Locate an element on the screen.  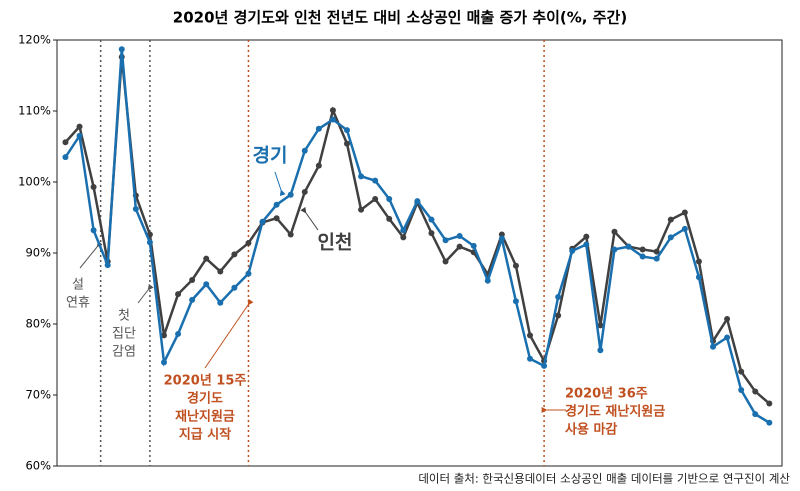
y-tick-label: 60% is located at coordinates (38, 466).